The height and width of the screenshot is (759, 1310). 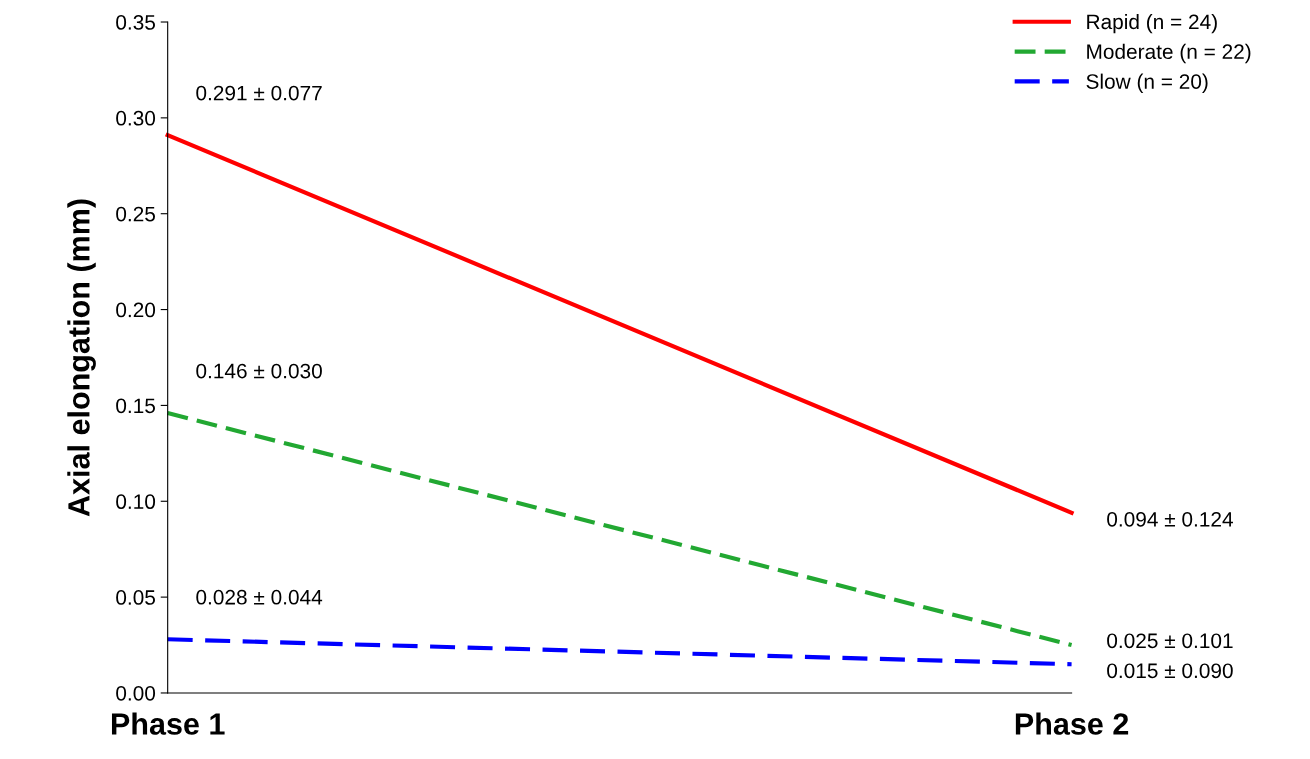 What do you see at coordinates (259, 371) in the screenshot?
I see `data-label: 0.146 ± 0.030` at bounding box center [259, 371].